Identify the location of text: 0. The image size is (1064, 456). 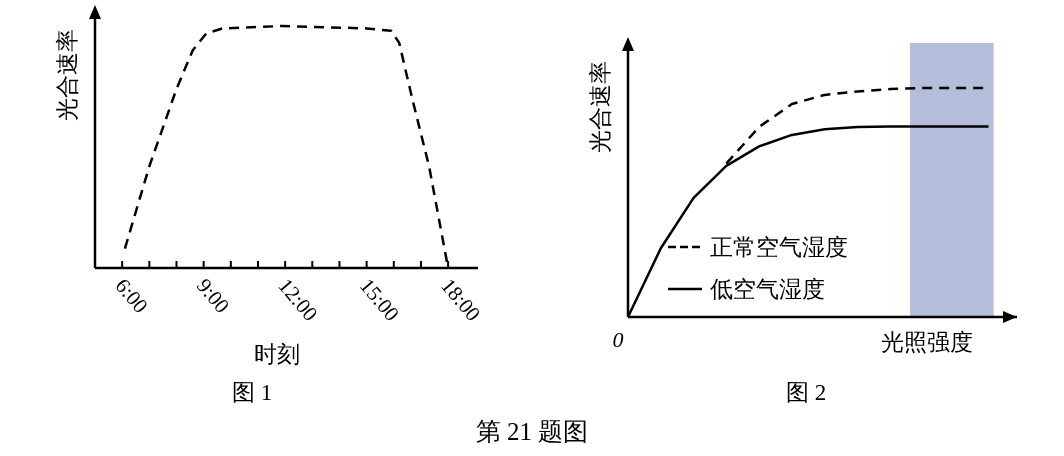
(618, 339).